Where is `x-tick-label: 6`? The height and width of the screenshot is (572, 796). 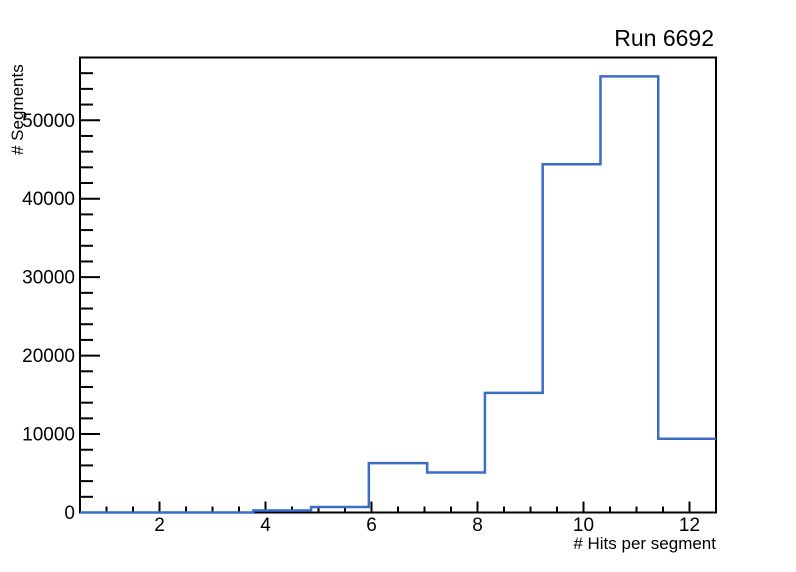
x-tick-label: 6 is located at coordinates (371, 525).